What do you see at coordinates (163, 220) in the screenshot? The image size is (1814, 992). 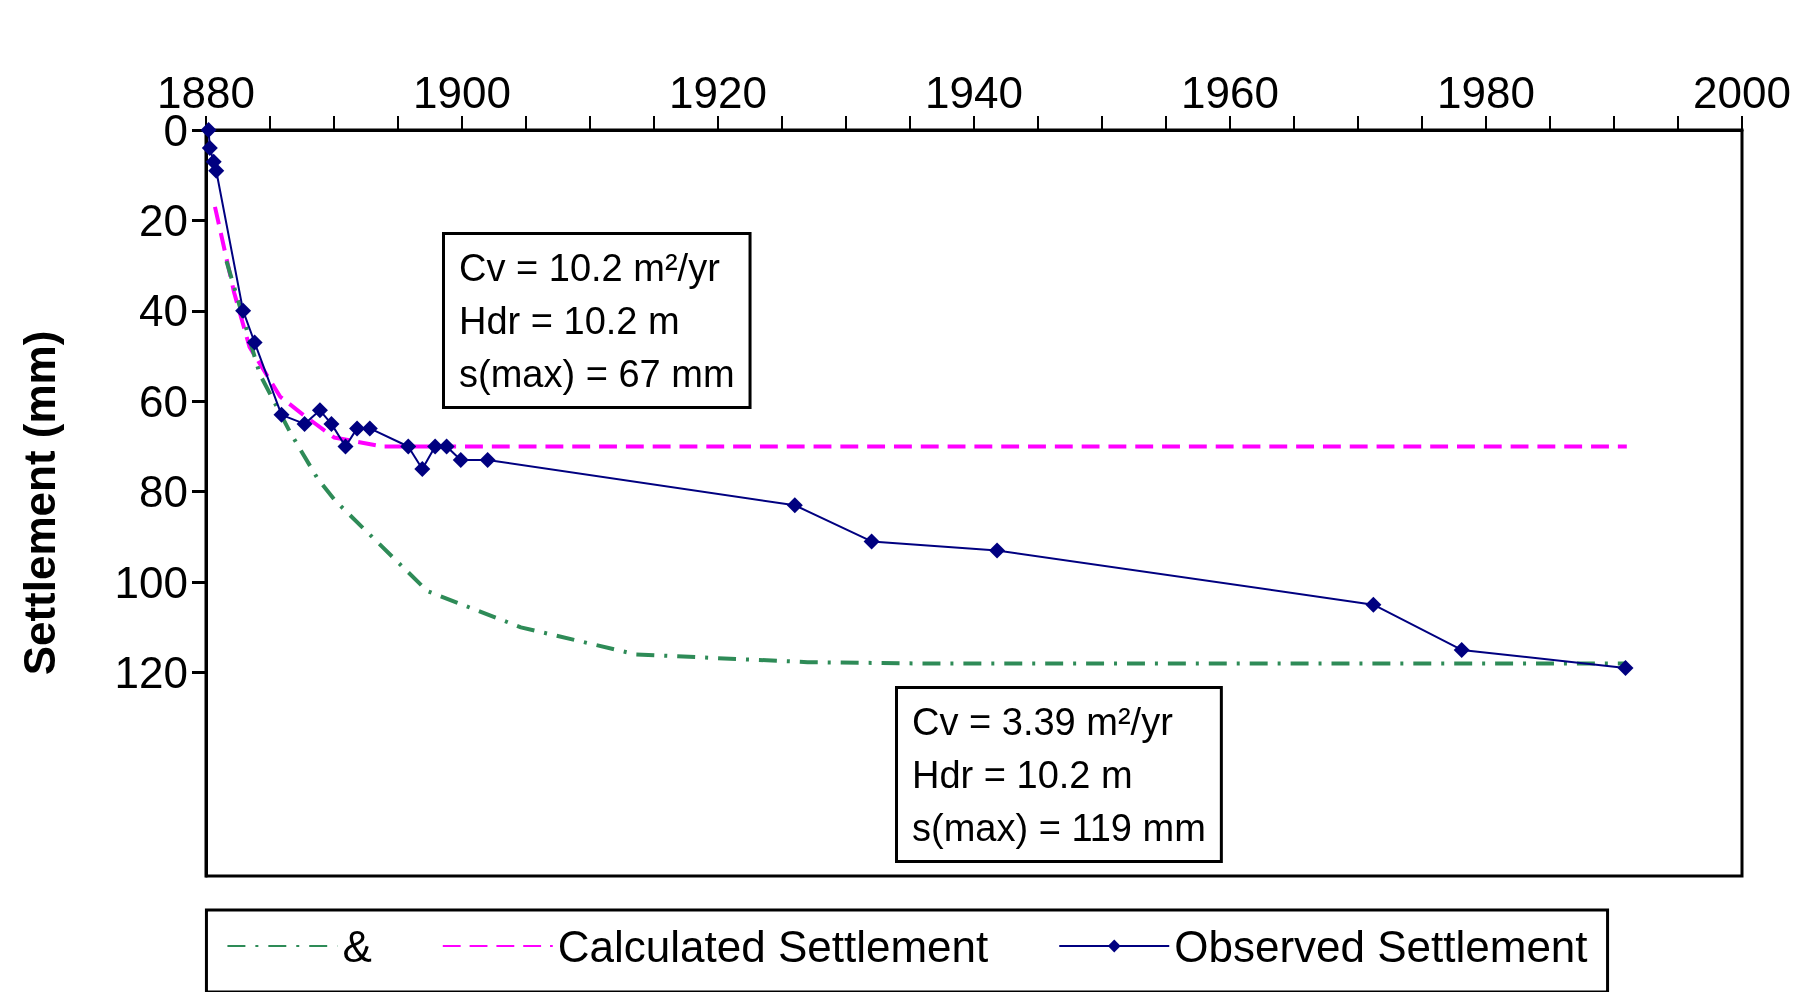 I see `y-tick-label: 20` at bounding box center [163, 220].